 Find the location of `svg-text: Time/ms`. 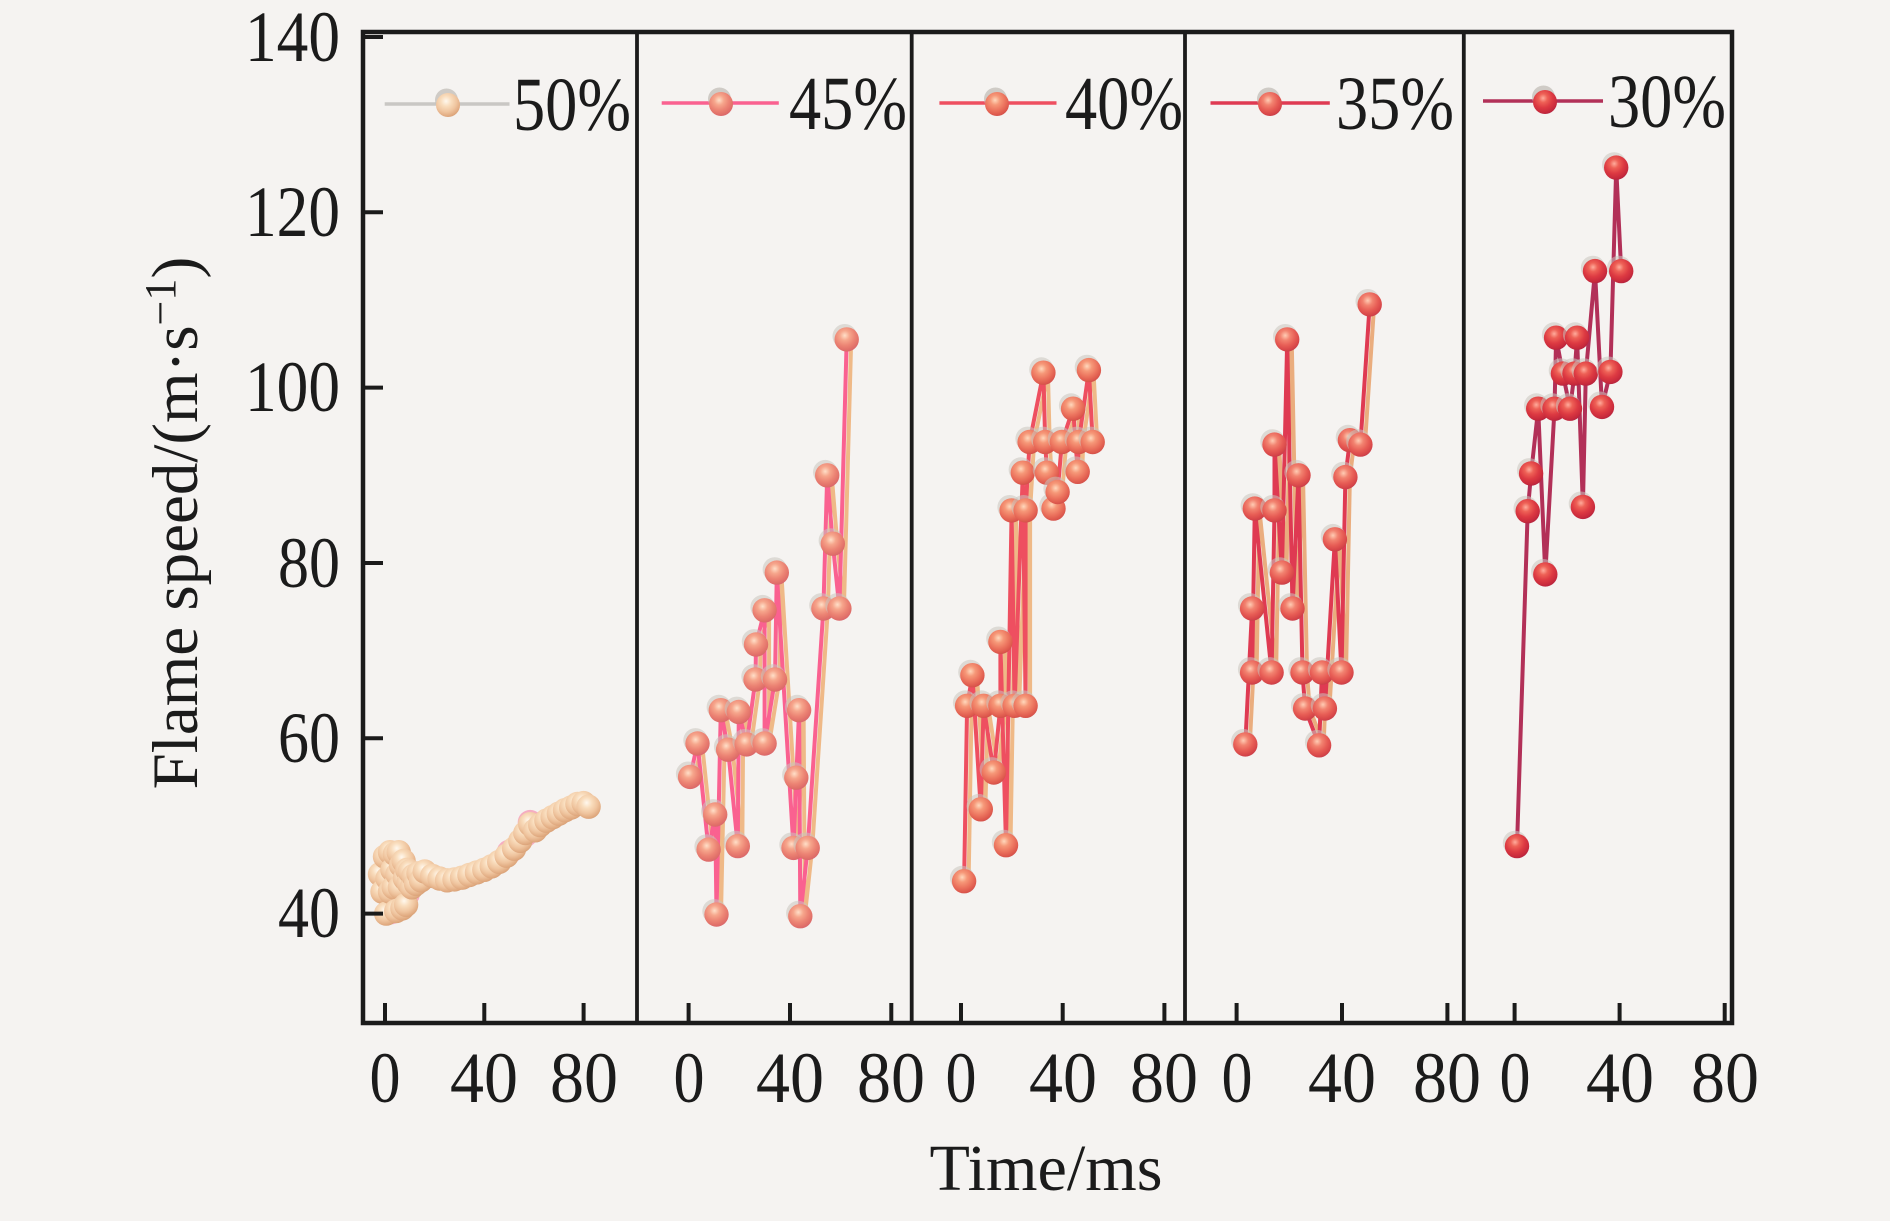

svg-text: Time/ms is located at coordinates (1046, 1168).